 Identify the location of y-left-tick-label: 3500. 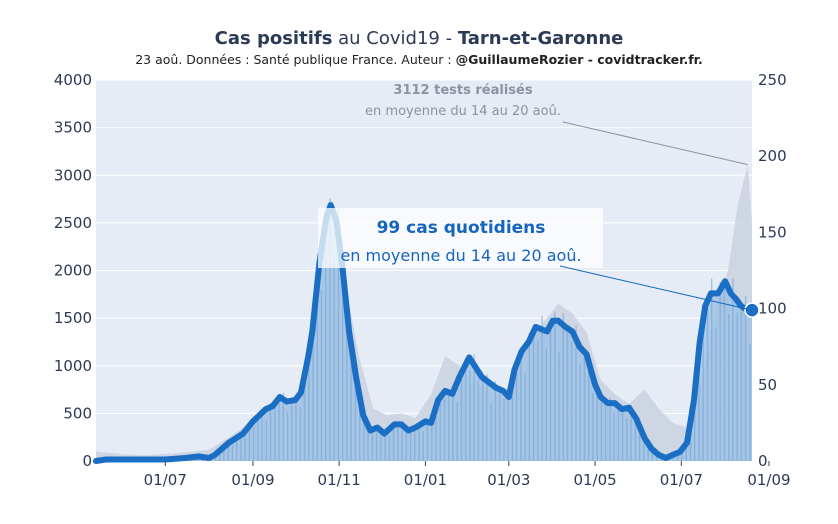
(73, 128).